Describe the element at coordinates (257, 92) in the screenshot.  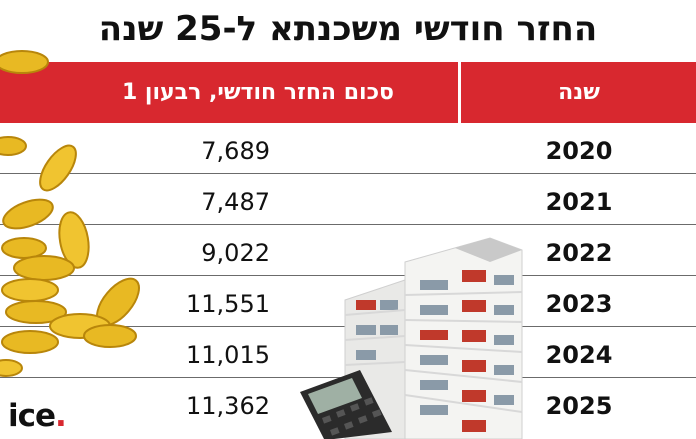
I see `header-amount: סכום החזר חודשי, רבעון 1` at that location.